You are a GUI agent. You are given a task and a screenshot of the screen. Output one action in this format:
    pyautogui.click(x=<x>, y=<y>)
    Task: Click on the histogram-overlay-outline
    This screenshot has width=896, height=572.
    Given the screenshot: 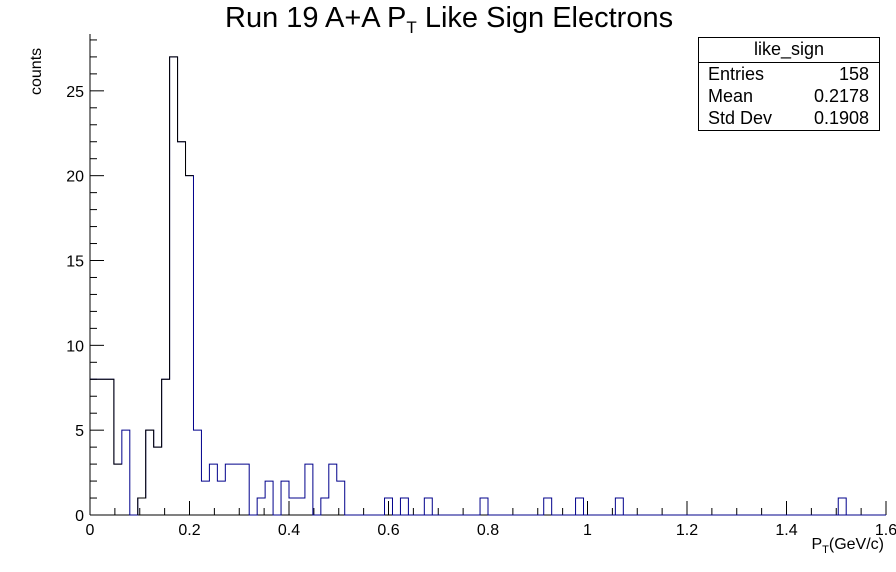 What is the action you would take?
    pyautogui.click(x=105, y=446)
    